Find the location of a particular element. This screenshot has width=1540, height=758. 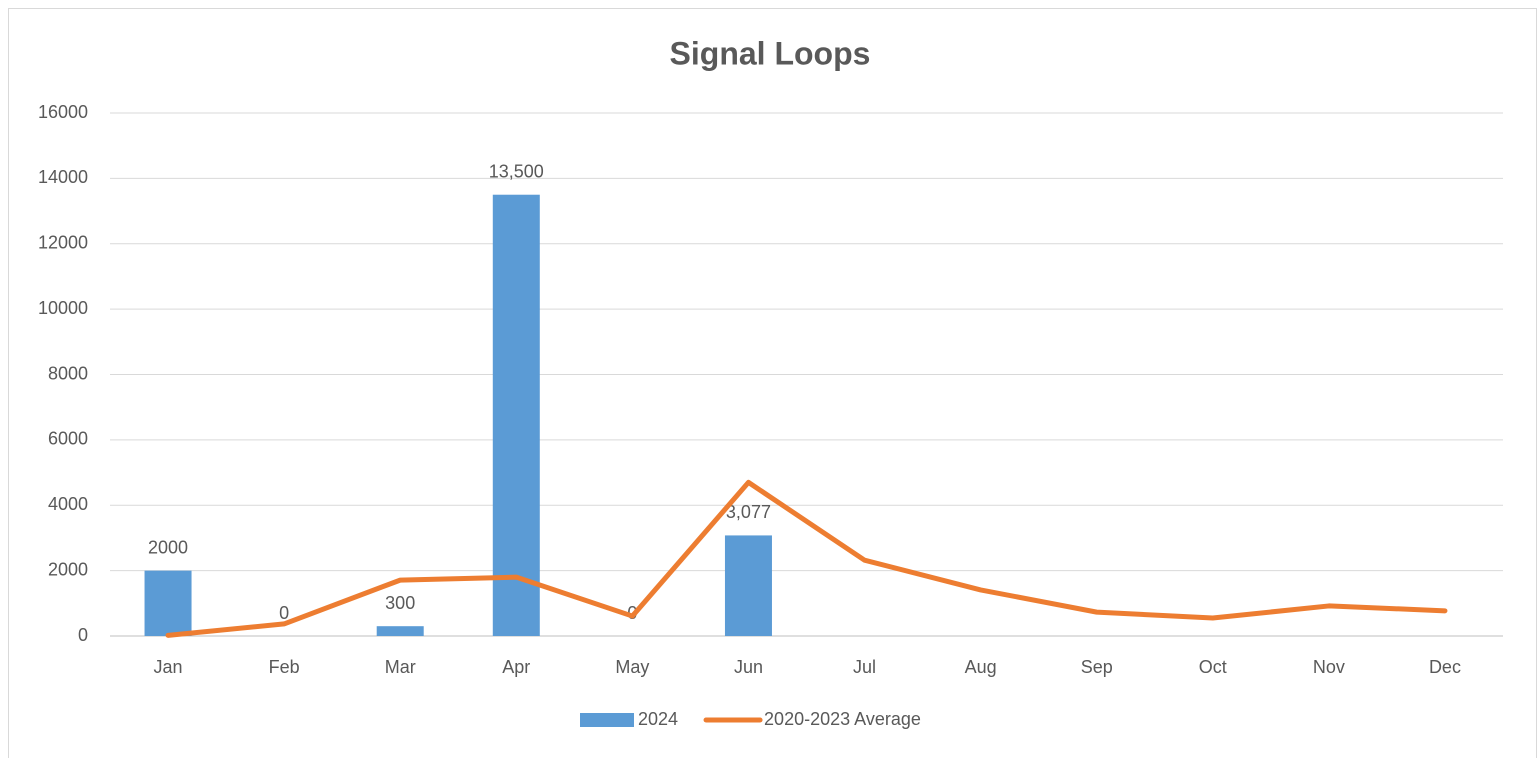

x-tick-label: Jan is located at coordinates (168, 667).